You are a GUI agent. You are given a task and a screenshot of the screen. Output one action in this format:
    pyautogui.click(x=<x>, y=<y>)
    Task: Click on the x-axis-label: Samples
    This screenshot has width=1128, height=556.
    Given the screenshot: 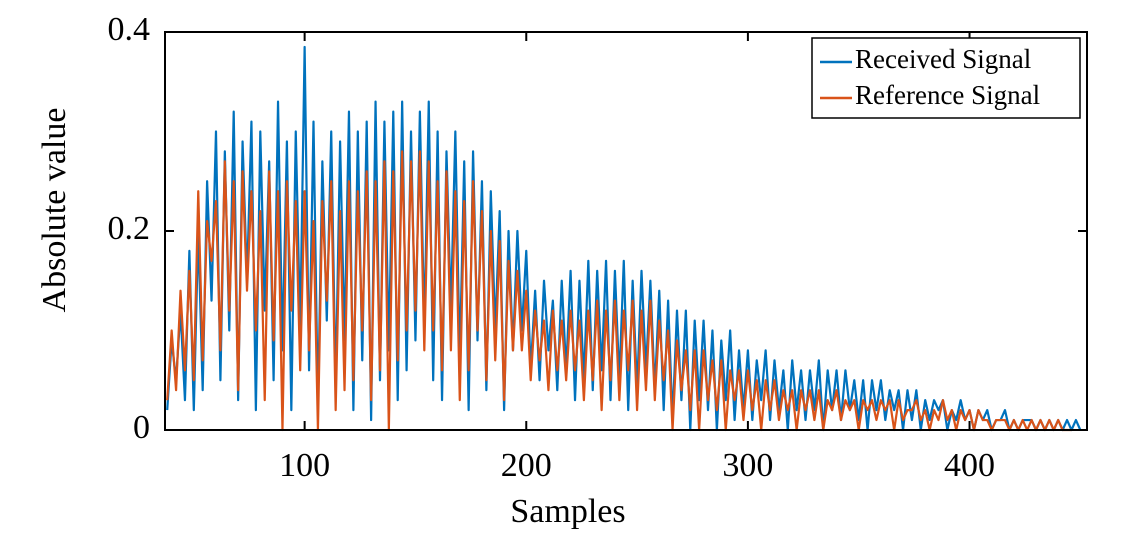 What is the action you would take?
    pyautogui.click(x=567, y=511)
    